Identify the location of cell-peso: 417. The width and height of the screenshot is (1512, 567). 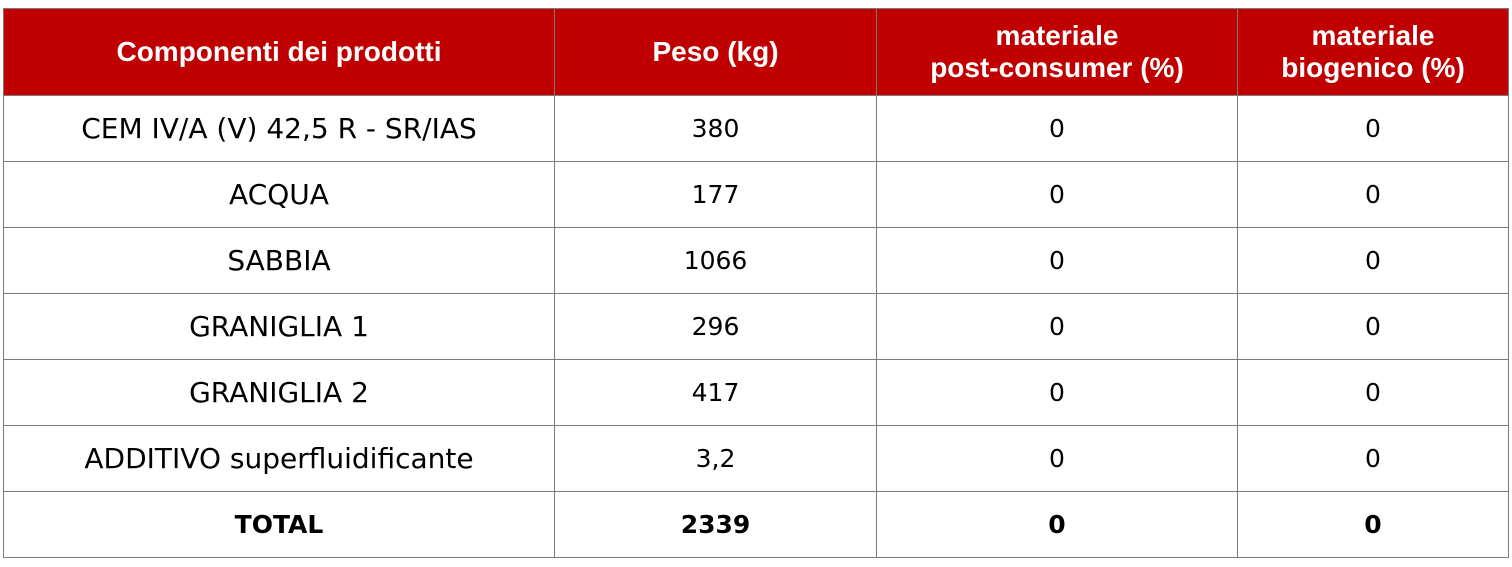
(715, 392).